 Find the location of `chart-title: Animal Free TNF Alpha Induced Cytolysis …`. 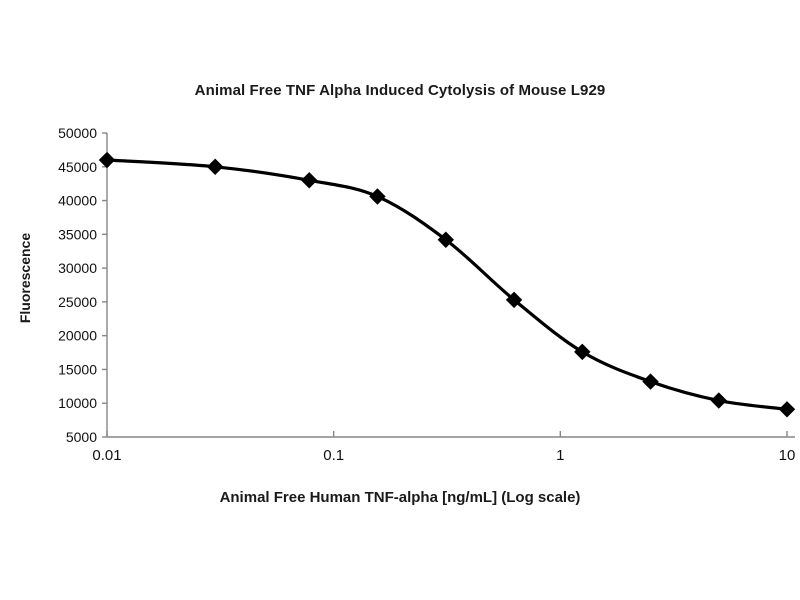

chart-title: Animal Free TNF Alpha Induced Cytolysis … is located at coordinates (400, 90).